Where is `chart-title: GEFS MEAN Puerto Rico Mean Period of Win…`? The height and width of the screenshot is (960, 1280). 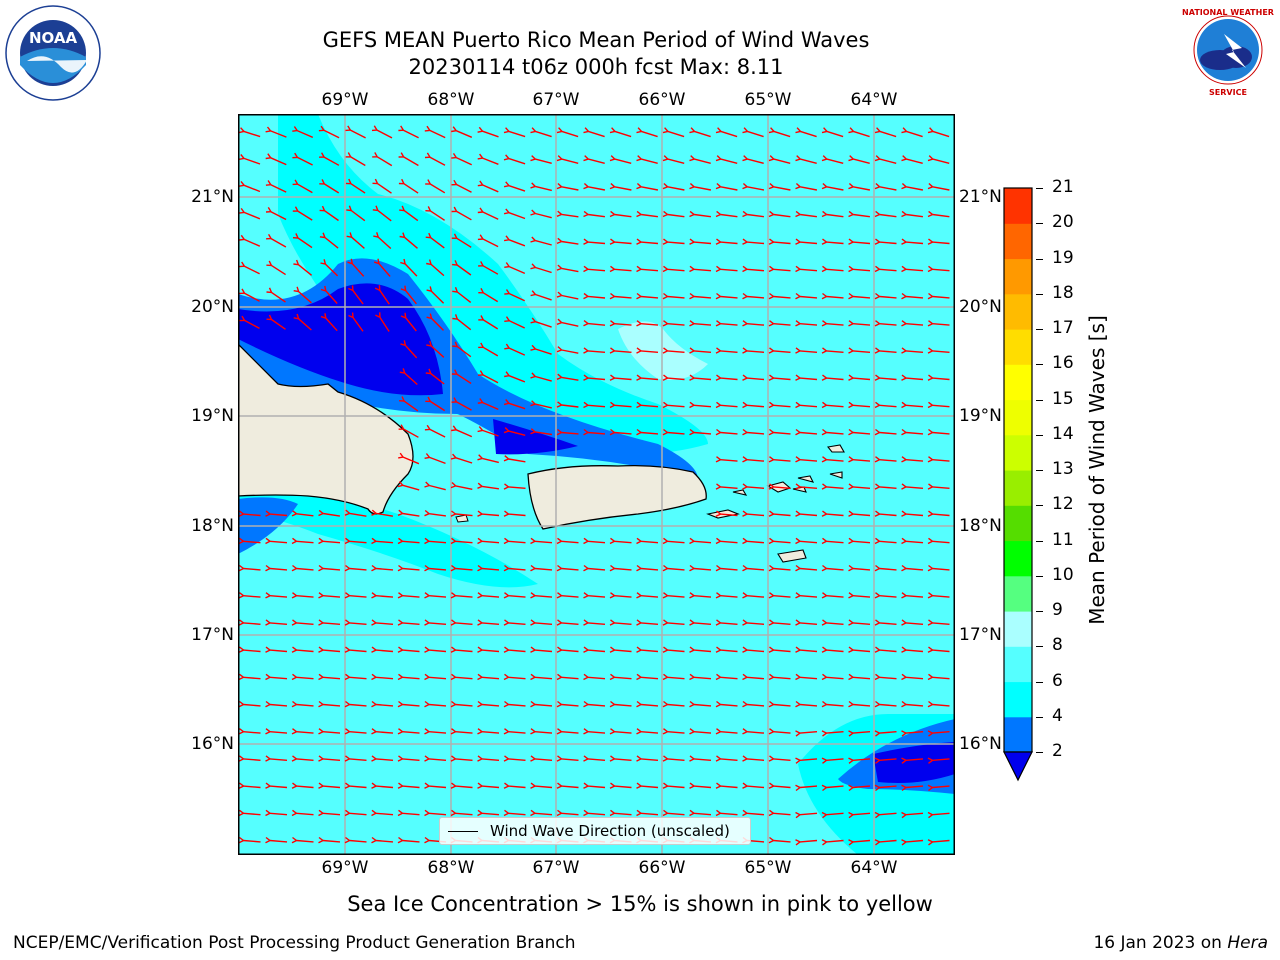
chart-title: GEFS MEAN Puerto Rico Mean Period of Win… is located at coordinates (596, 40).